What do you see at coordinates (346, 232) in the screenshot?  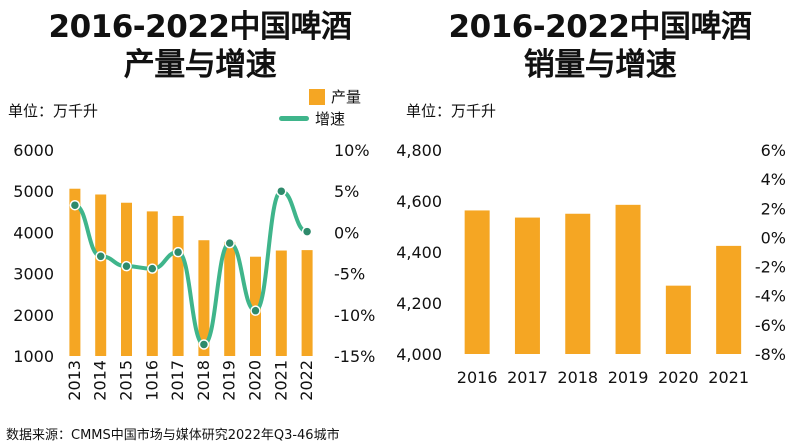 I see `right-y-tick-label: 0%` at bounding box center [346, 232].